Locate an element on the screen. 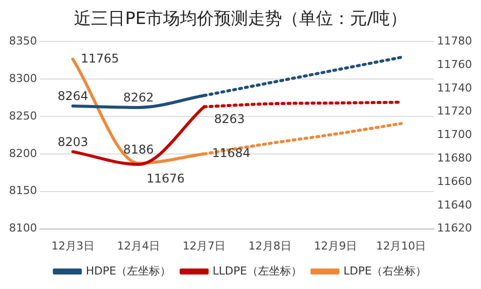 The height and width of the screenshot is (289, 481). x-tick-label: 12月7日 is located at coordinates (204, 245).